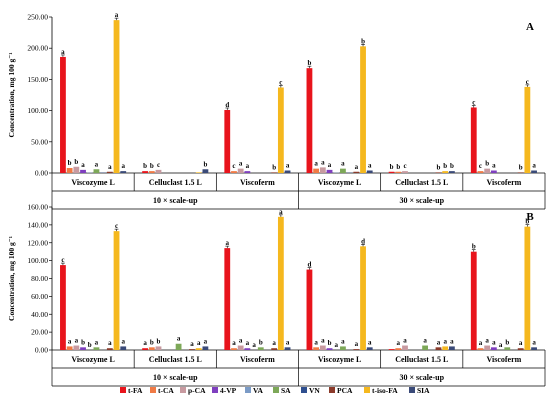  What do you see at coordinates (37, 207) in the screenshot?
I see `y-tick-label: 160.00` at bounding box center [37, 207].